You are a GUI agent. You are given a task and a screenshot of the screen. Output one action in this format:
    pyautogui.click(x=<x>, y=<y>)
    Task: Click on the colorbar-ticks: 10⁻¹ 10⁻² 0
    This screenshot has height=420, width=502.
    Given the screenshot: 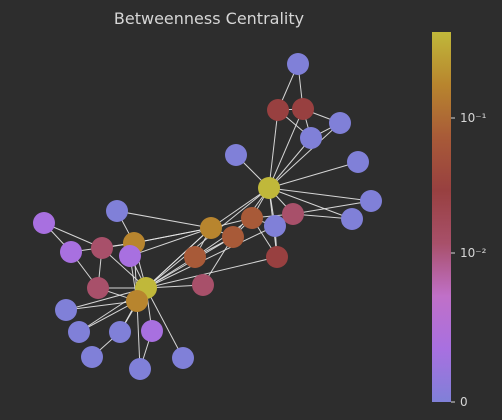 What is the action you would take?
    pyautogui.click(x=469, y=260)
    